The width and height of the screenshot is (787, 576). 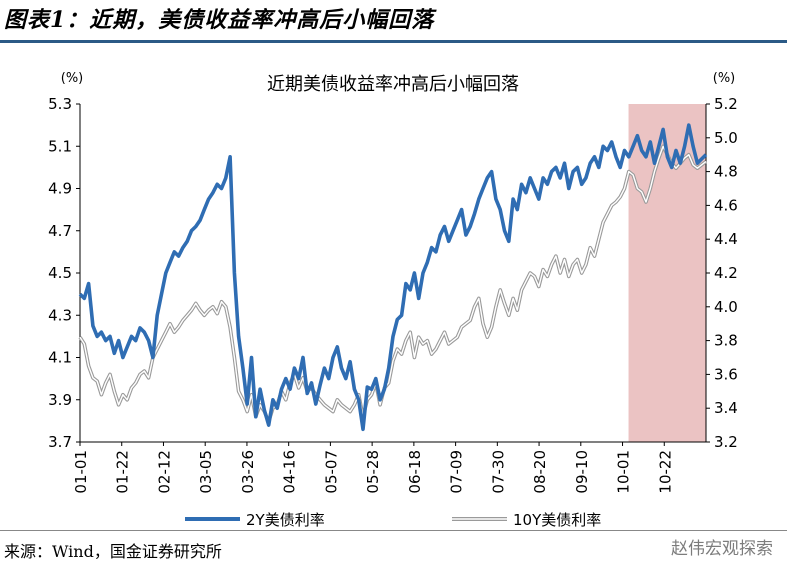 What do you see at coordinates (726, 408) in the screenshot?
I see `right-tick-label: 3.4` at bounding box center [726, 408].